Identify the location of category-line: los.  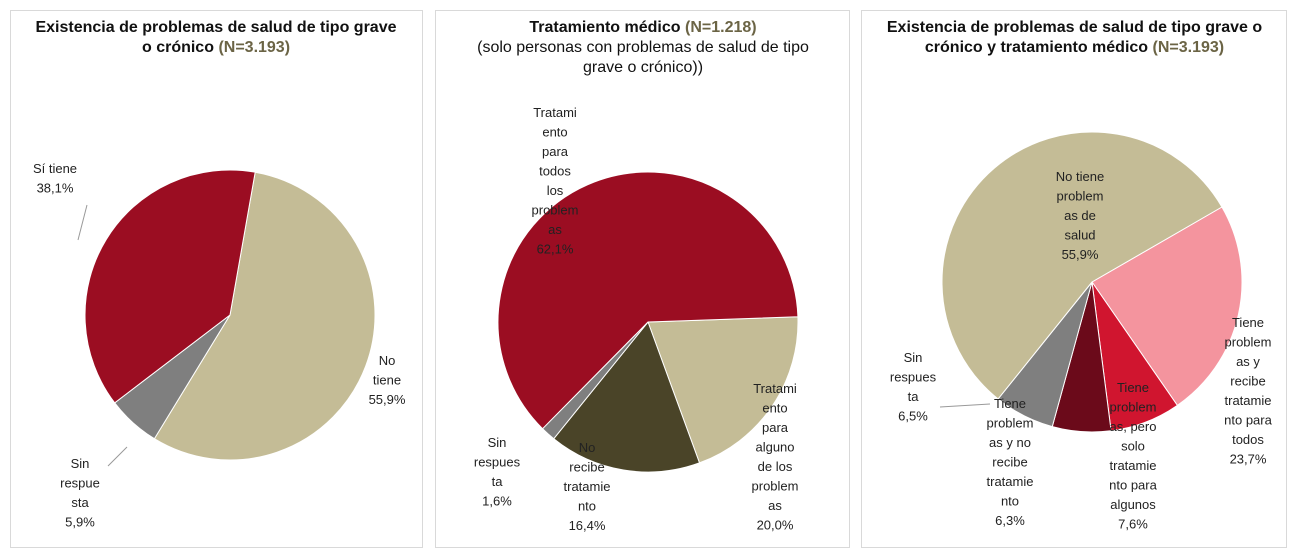
(555, 190).